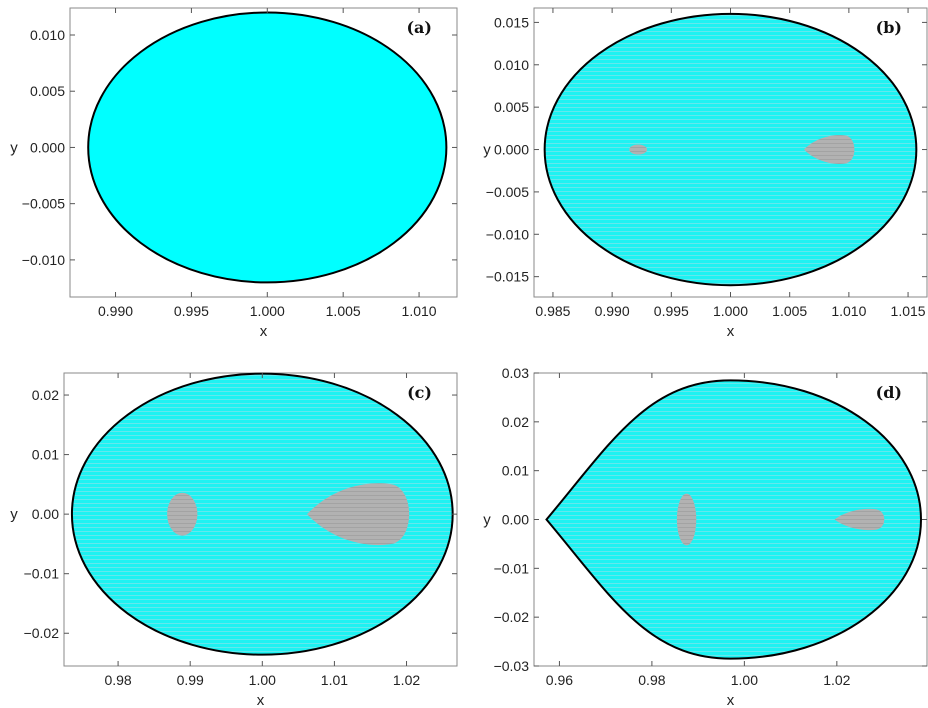 This screenshot has height=708, width=928. What do you see at coordinates (190, 680) in the screenshot?
I see `x-tick-label: 0.99` at bounding box center [190, 680].